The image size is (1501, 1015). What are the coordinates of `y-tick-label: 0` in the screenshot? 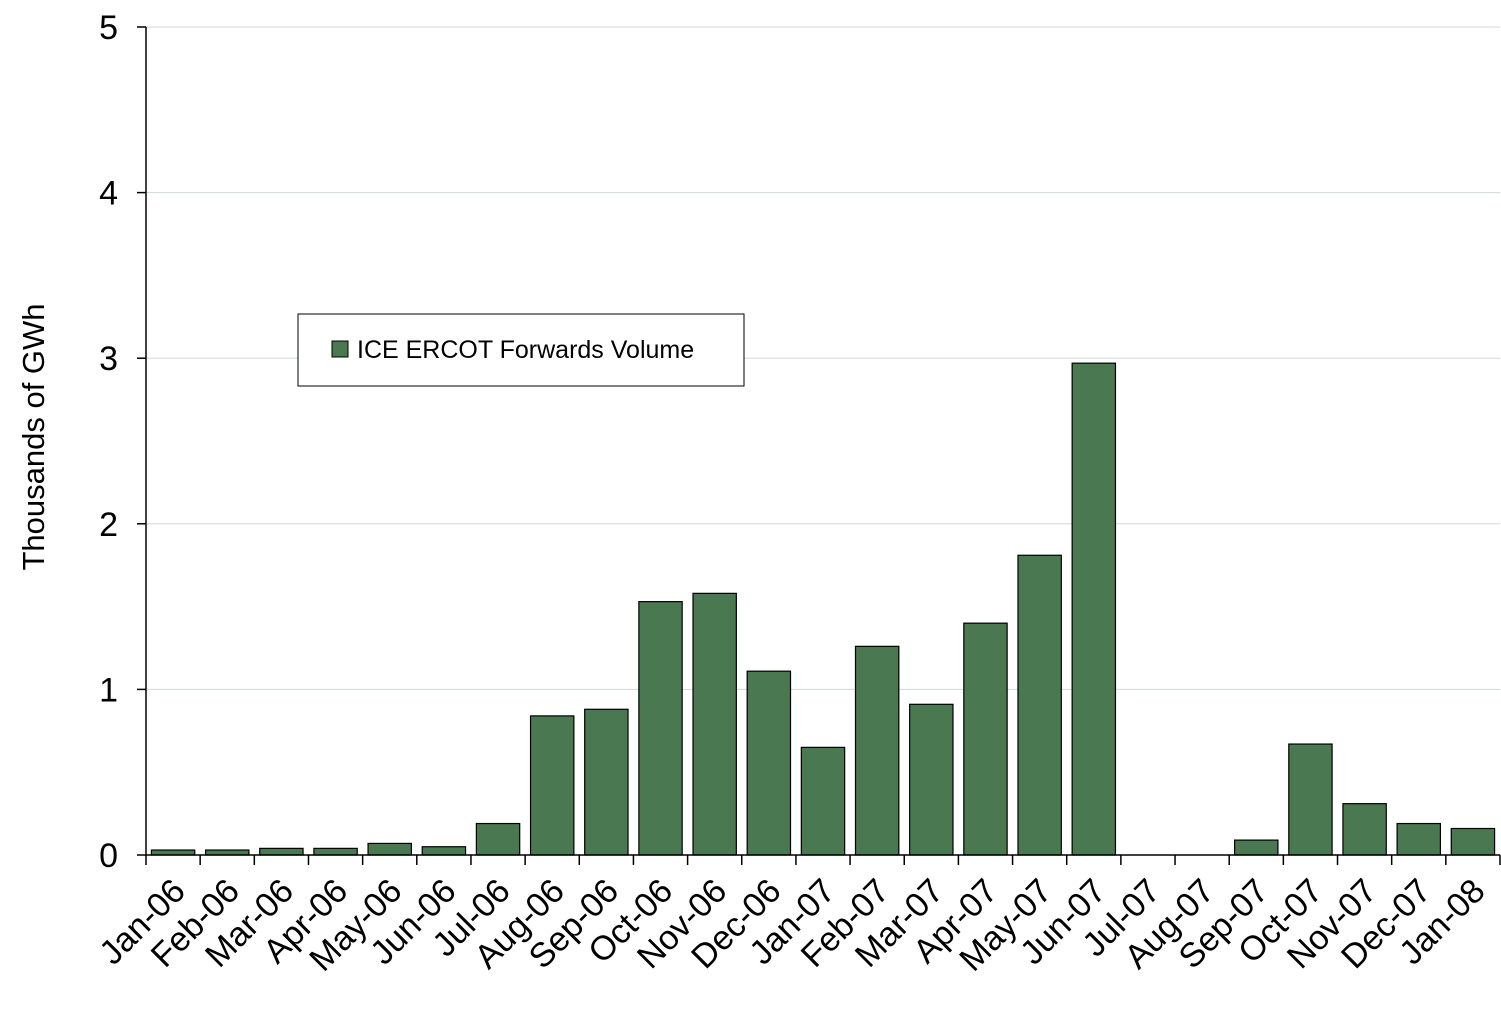 It's located at (108, 856).